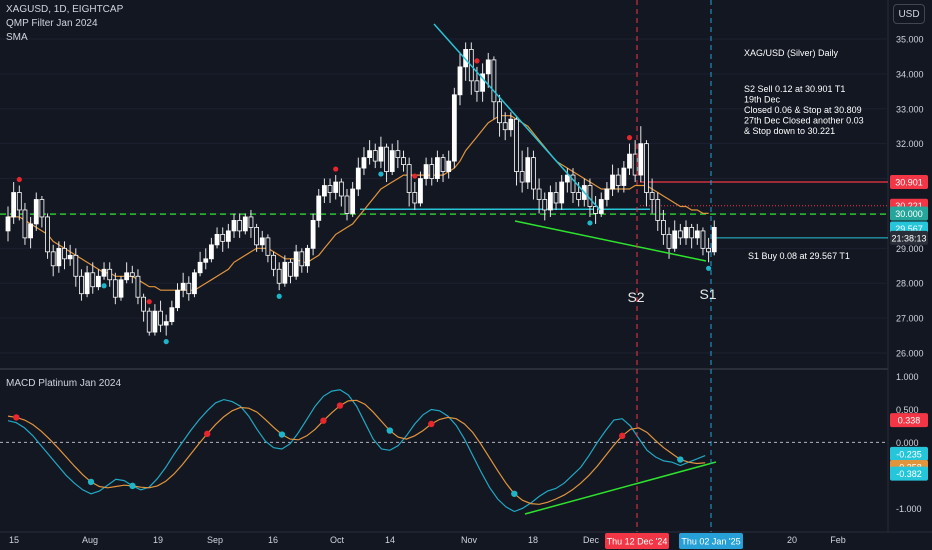 The image size is (932, 550). Describe the element at coordinates (17, 37) in the screenshot. I see `indicator-sma: SMA` at that location.